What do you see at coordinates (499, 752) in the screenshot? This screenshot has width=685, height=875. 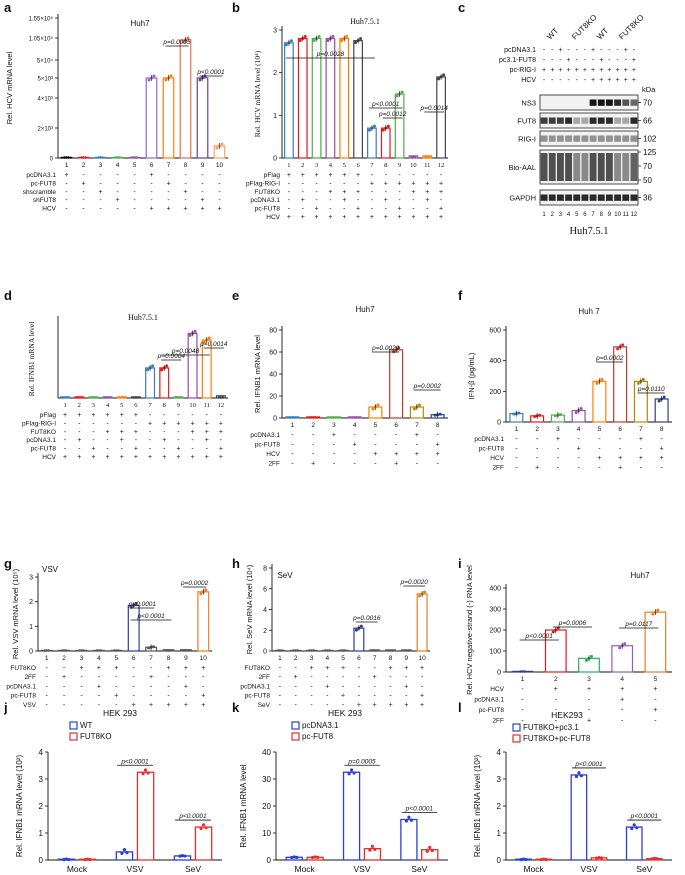 I see `y-tick-label: 4` at bounding box center [499, 752].